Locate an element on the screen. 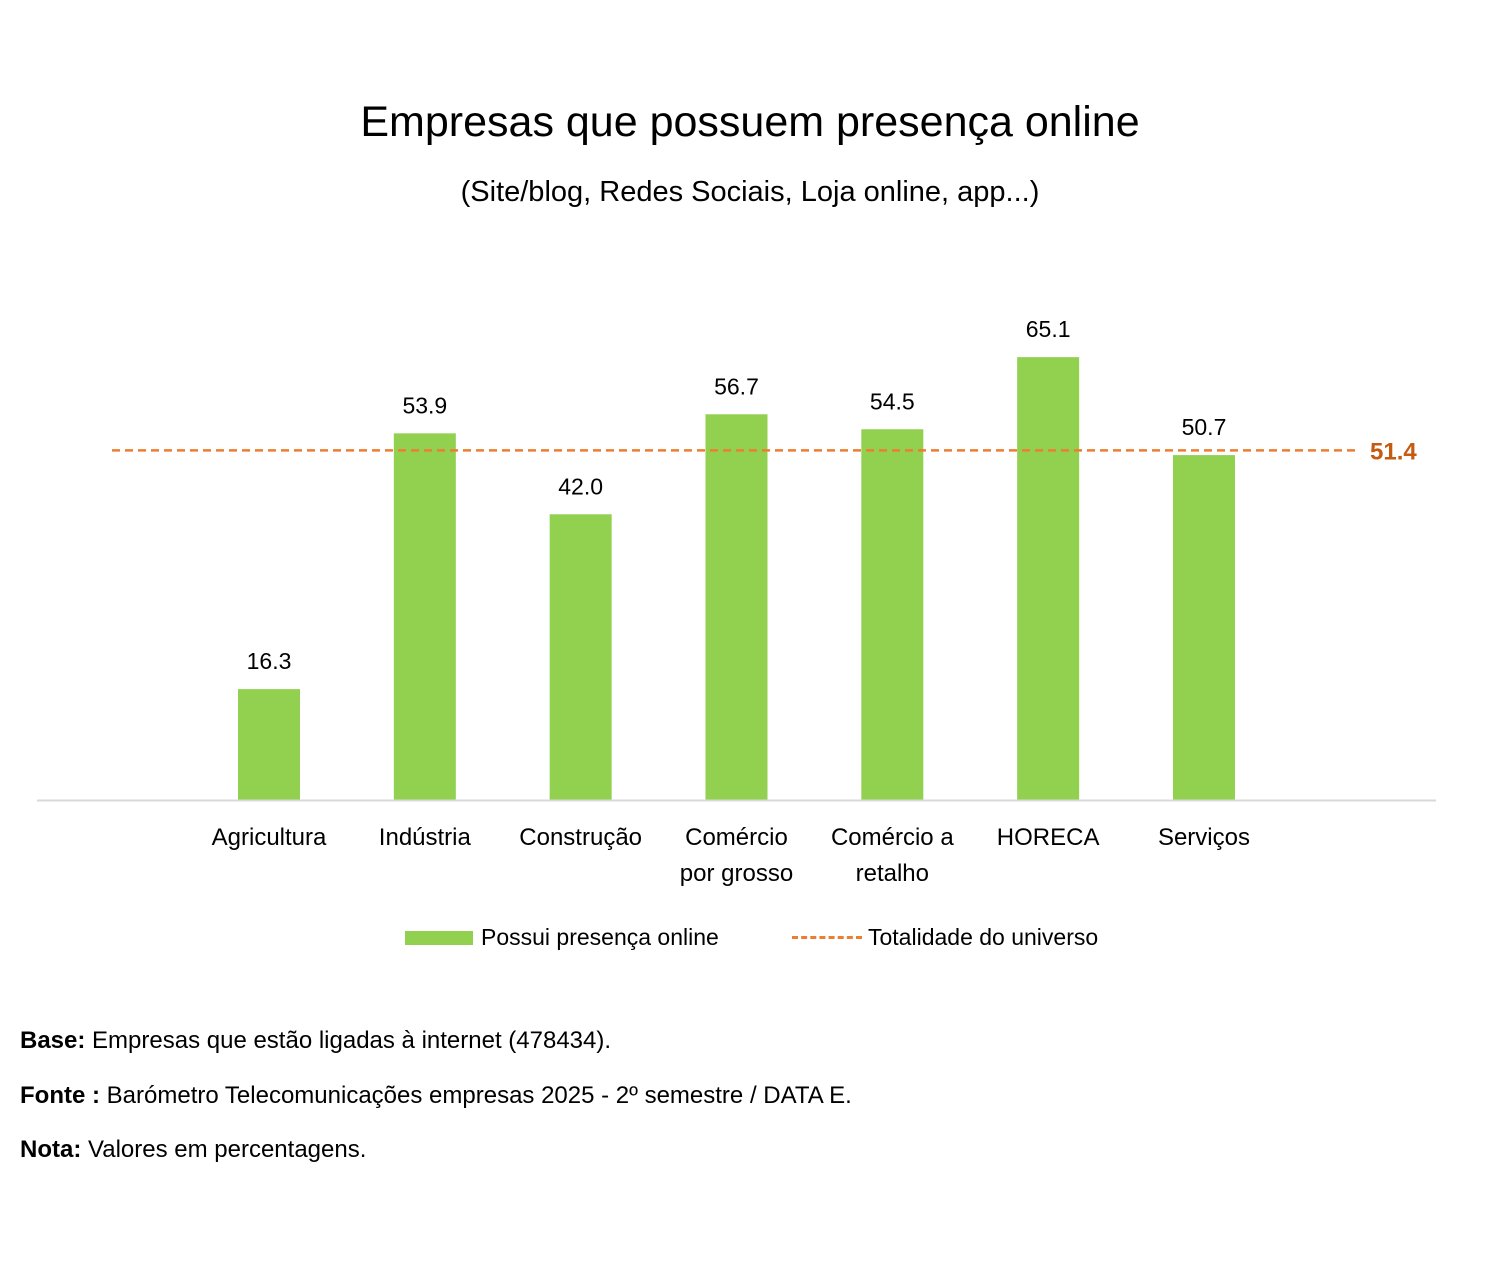  legend-swatch-line is located at coordinates (827, 937).